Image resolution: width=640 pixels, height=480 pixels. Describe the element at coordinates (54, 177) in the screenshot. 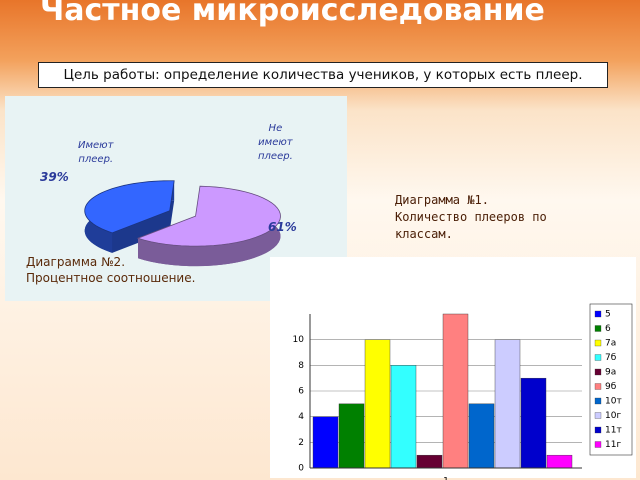

I see `pie-value-label: 39%` at that location.